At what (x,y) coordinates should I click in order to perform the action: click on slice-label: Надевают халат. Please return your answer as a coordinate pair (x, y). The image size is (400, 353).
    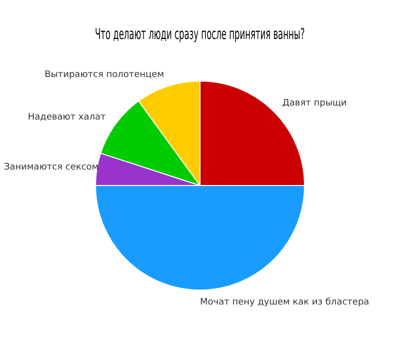
    Looking at the image, I should click on (67, 117).